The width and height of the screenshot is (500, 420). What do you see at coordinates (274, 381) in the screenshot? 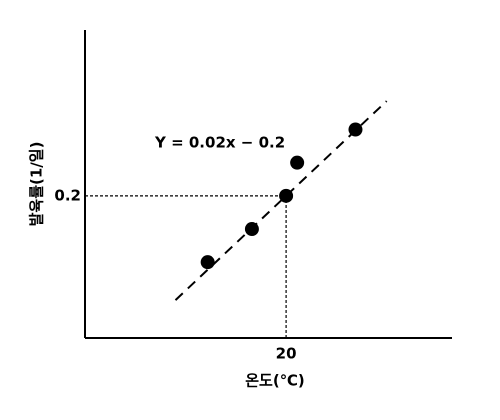
I see `x-axis-label: 온도(℃)` at bounding box center [274, 381].